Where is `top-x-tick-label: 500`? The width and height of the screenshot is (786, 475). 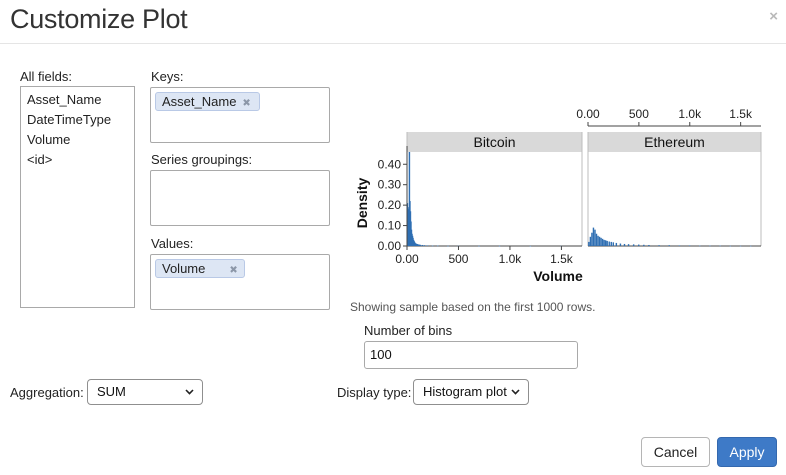 top-x-tick-label: 500 is located at coordinates (639, 114).